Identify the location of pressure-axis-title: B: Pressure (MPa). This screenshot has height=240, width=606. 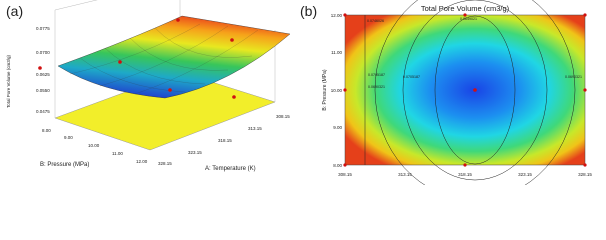
(64, 165).